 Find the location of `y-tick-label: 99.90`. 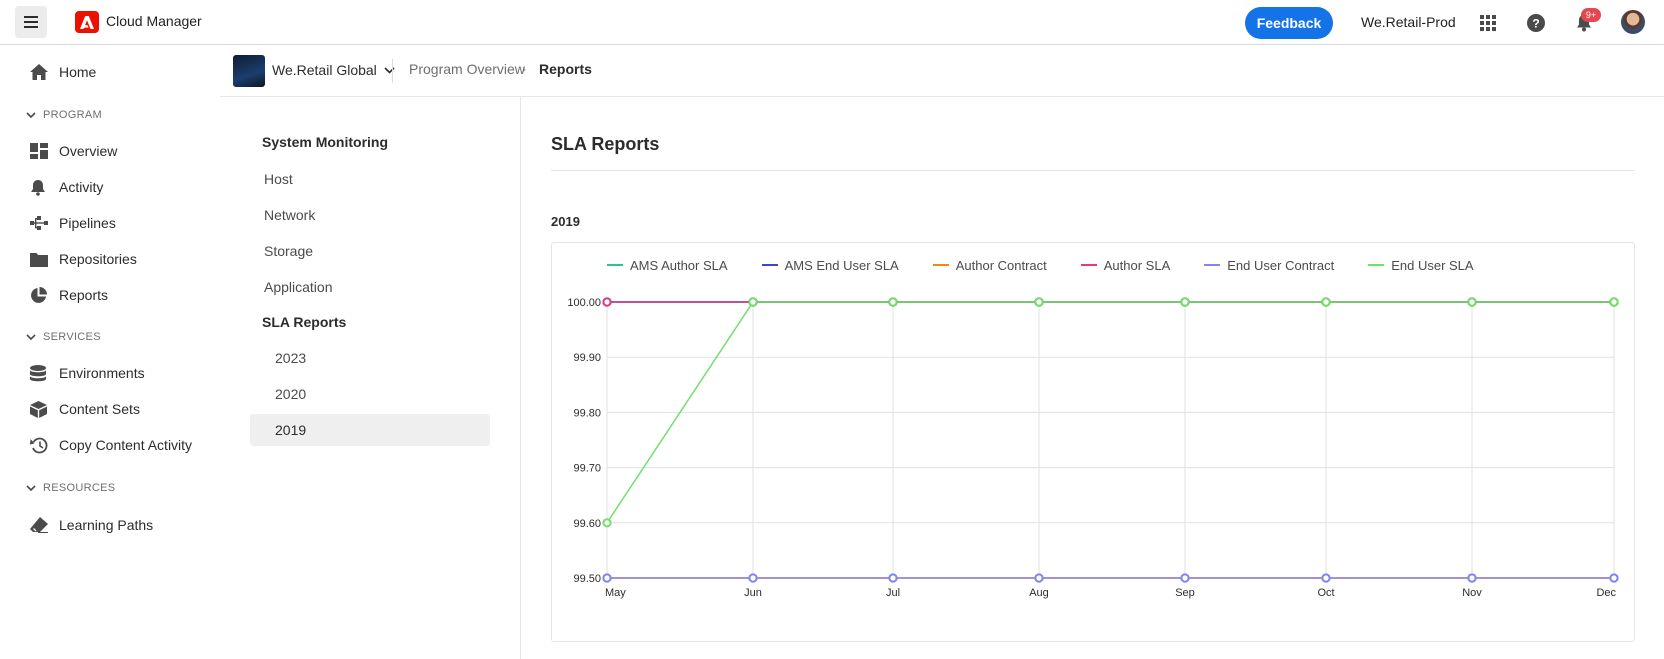

y-tick-label: 99.90 is located at coordinates (587, 358).